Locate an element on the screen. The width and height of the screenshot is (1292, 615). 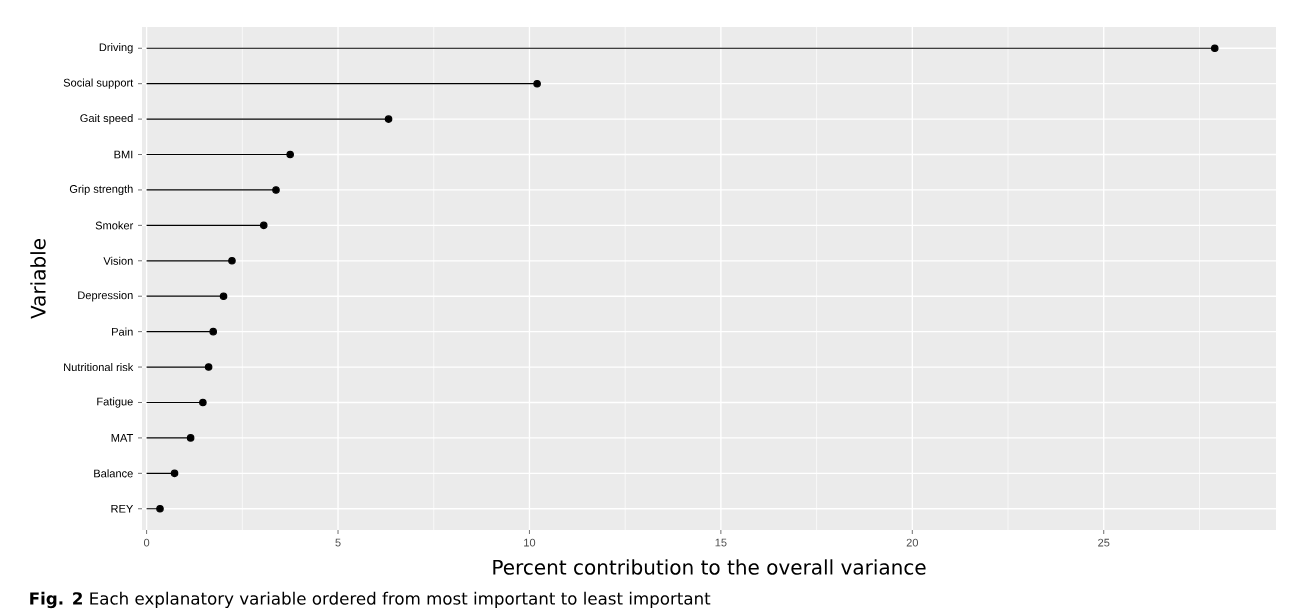
y-tick-label: Balance is located at coordinates (113, 473).